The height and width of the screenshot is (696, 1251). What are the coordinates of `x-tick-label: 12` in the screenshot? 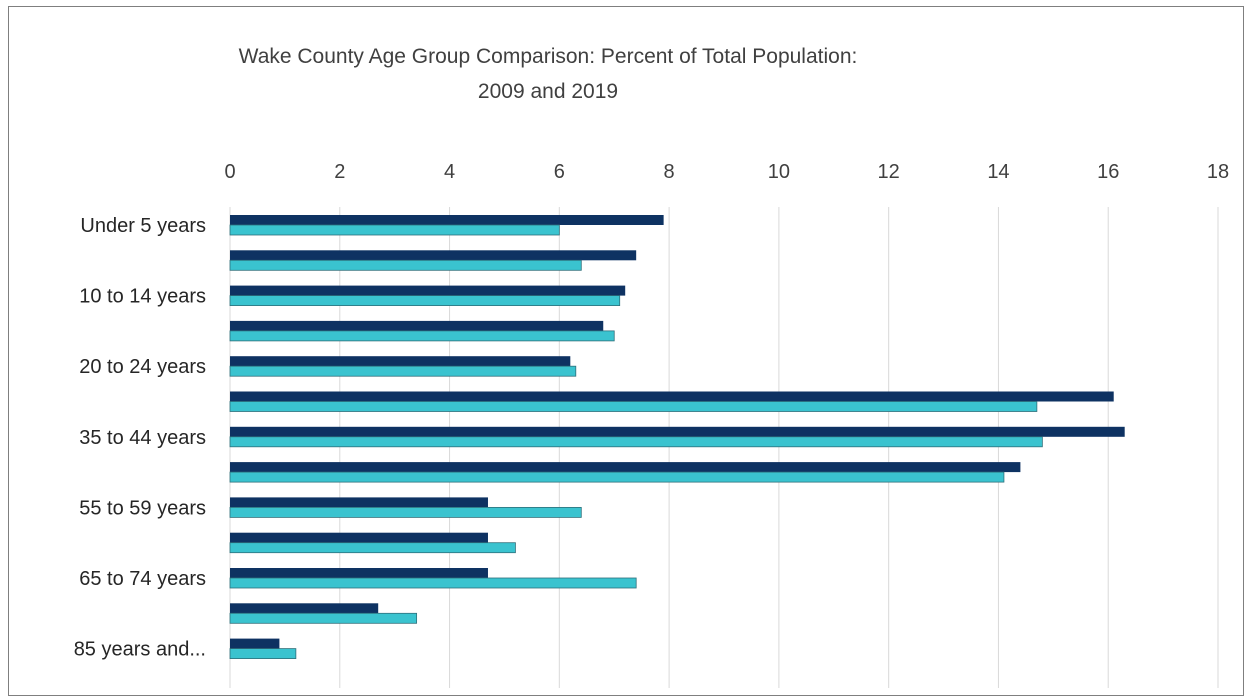 It's located at (889, 172).